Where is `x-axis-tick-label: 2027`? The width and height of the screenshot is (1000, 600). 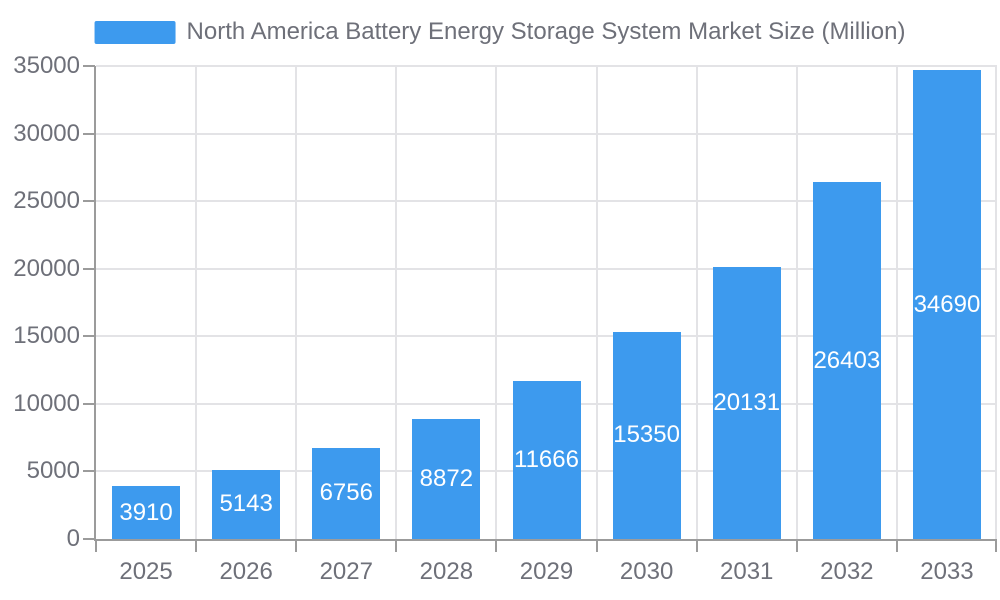
x-axis-tick-label: 2027 is located at coordinates (346, 571).